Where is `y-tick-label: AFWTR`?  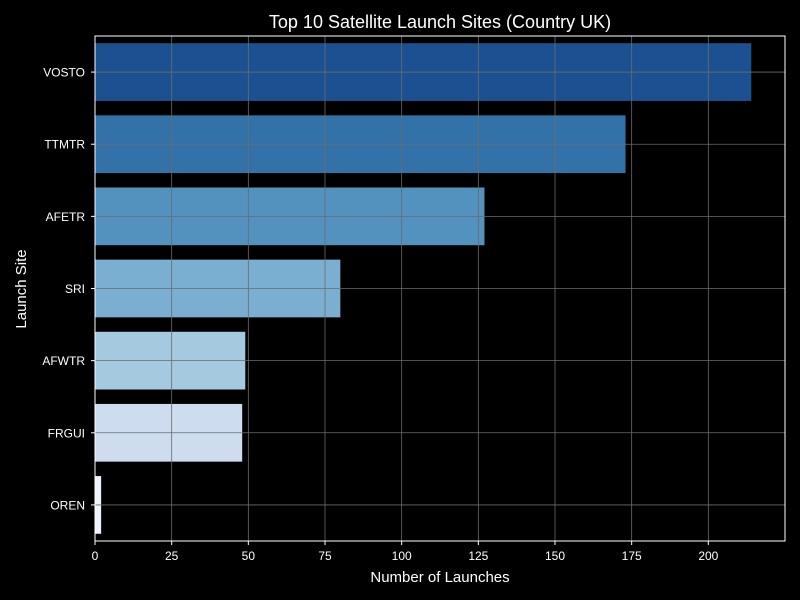 y-tick-label: AFWTR is located at coordinates (63, 361).